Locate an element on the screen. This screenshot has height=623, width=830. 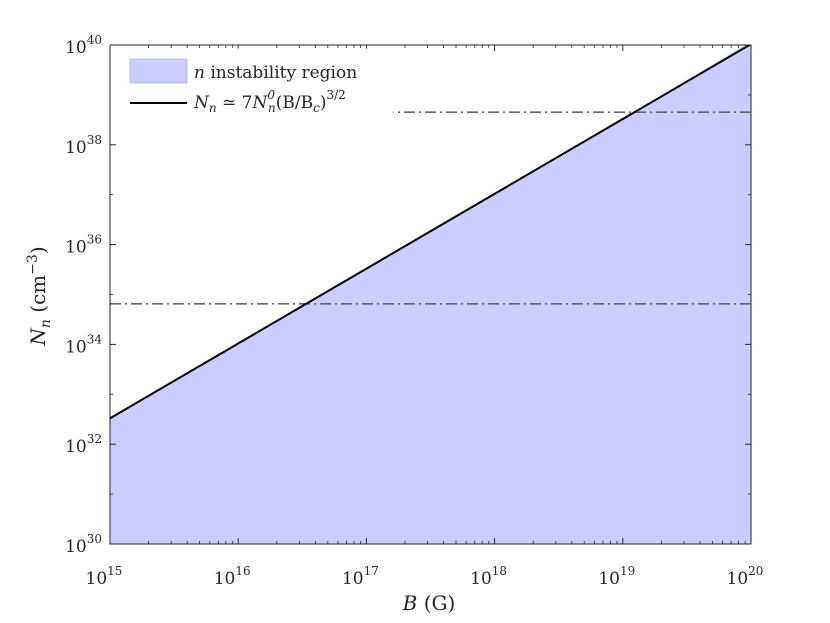
x-tick-label: 1017 is located at coordinates (360, 576).